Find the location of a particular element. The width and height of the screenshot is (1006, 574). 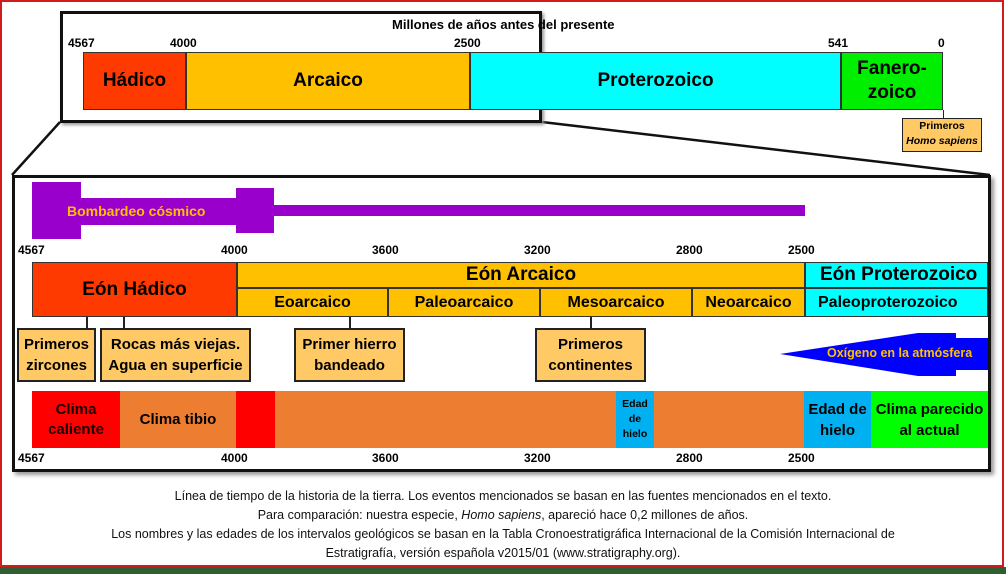

detail-eon-hadean: Eón Hádico is located at coordinates (134, 289).